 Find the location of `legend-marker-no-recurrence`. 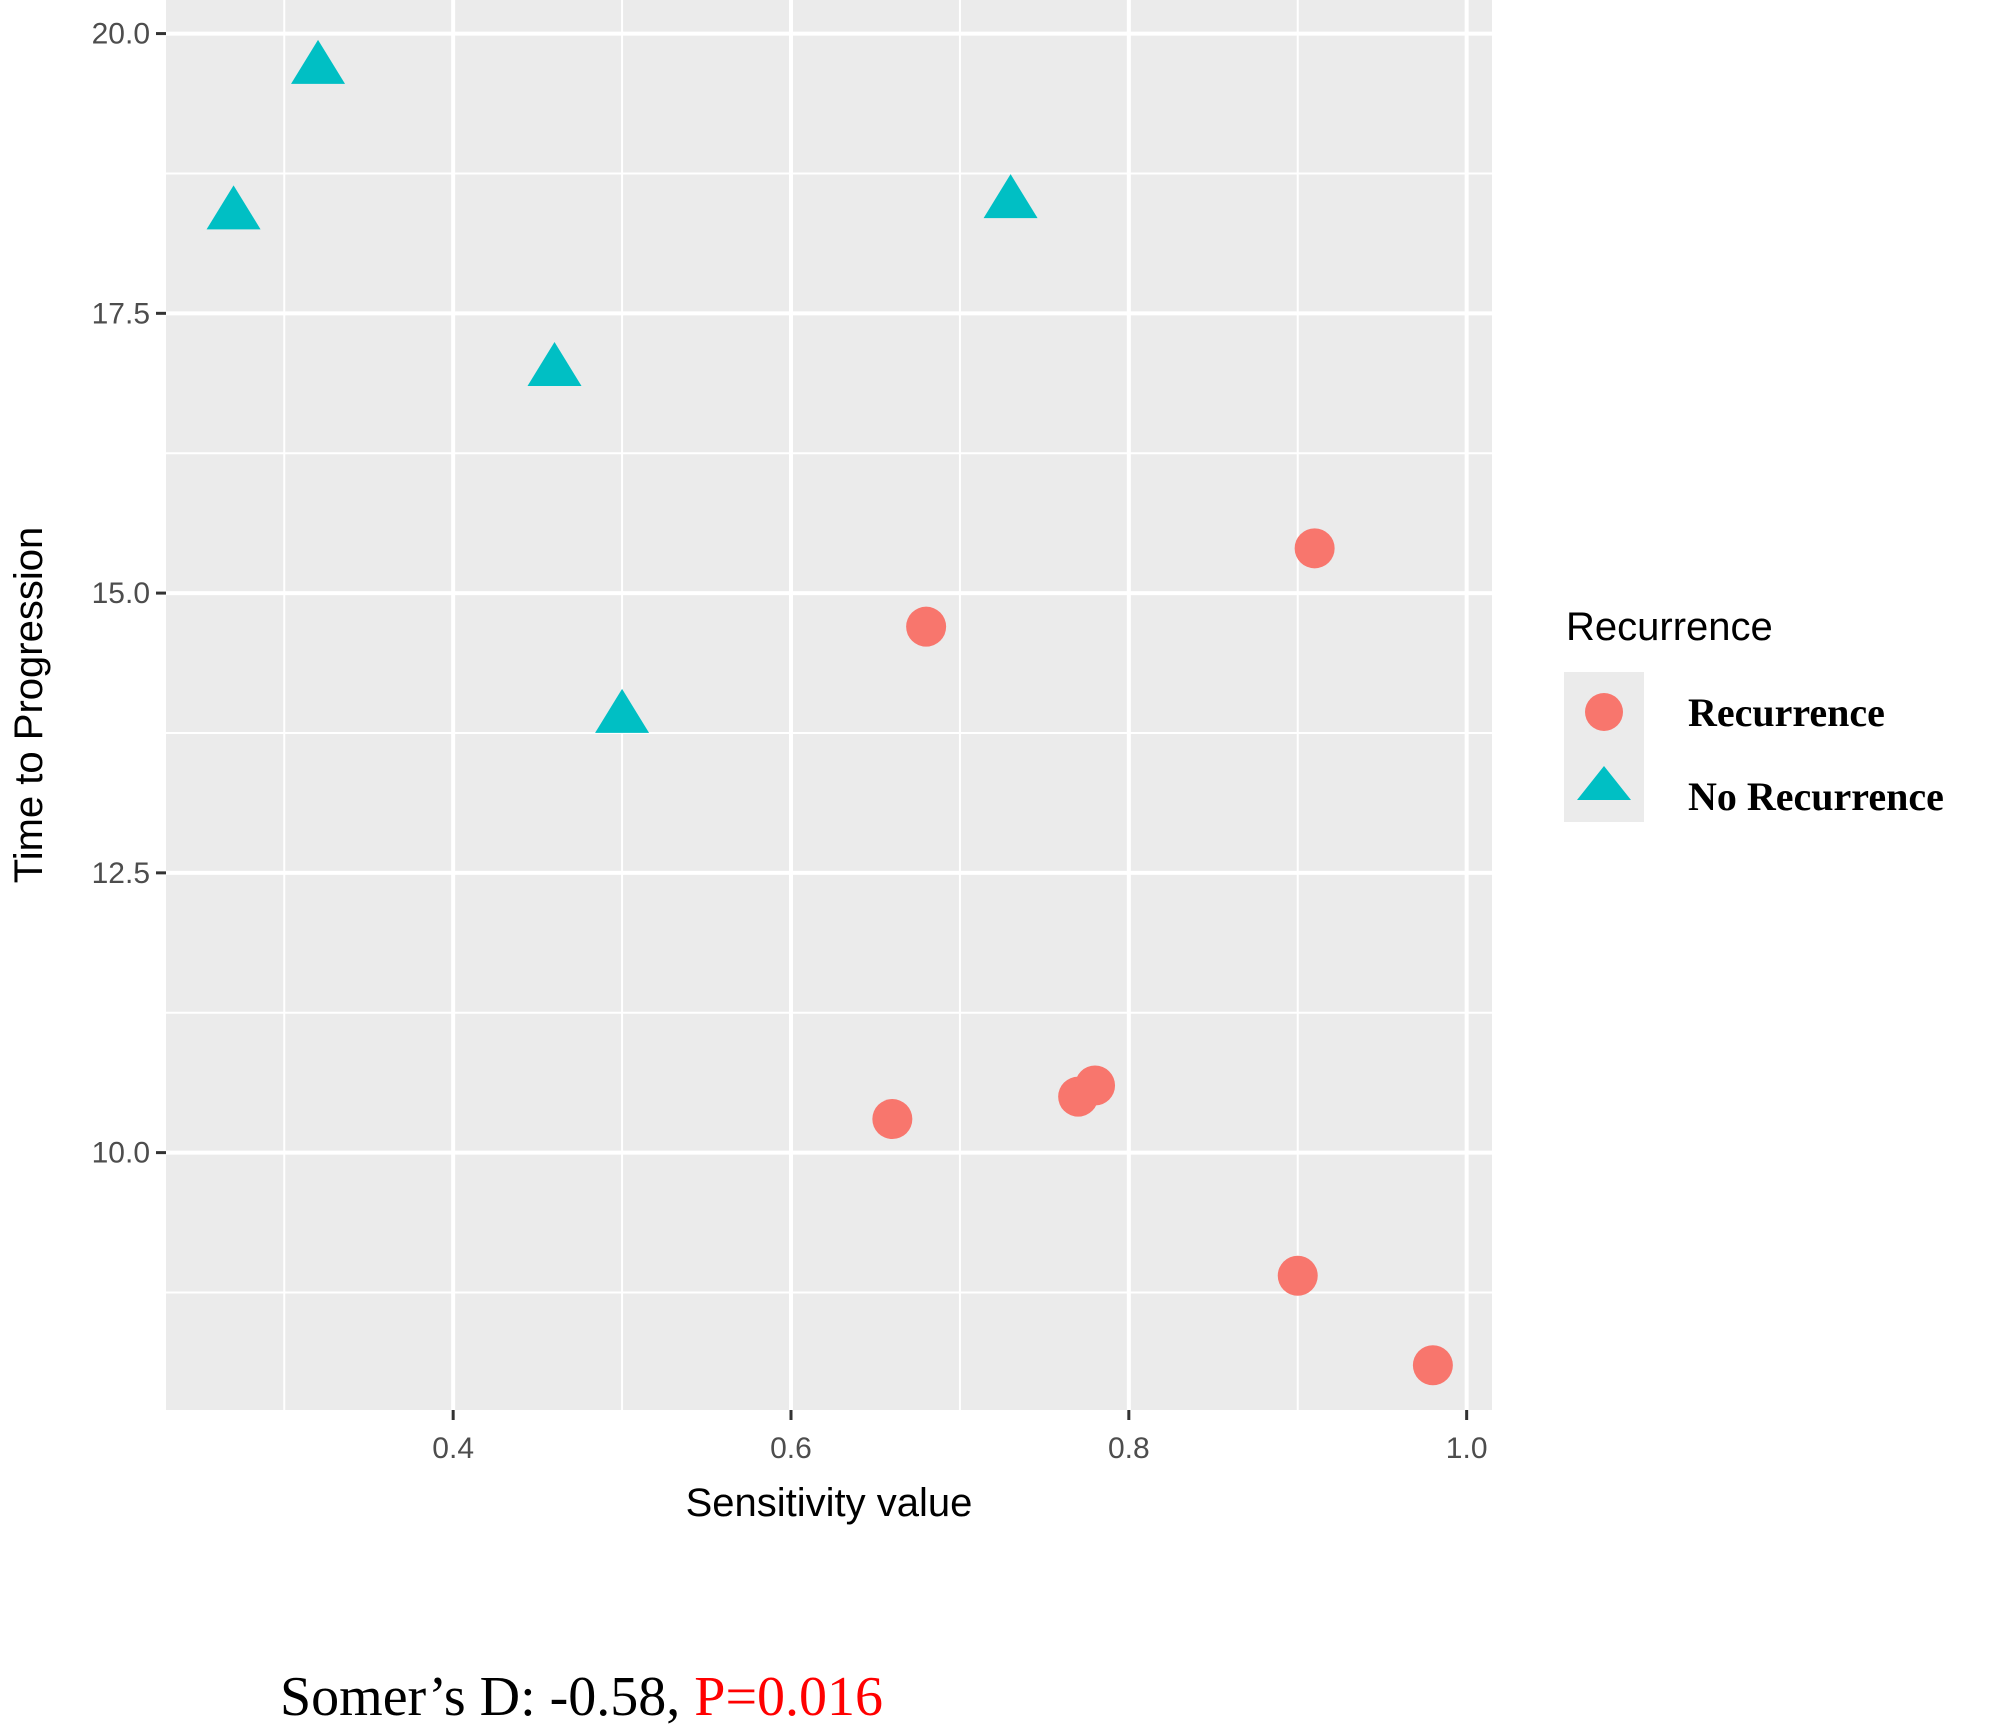

legend-marker-no-recurrence is located at coordinates (1604, 783).